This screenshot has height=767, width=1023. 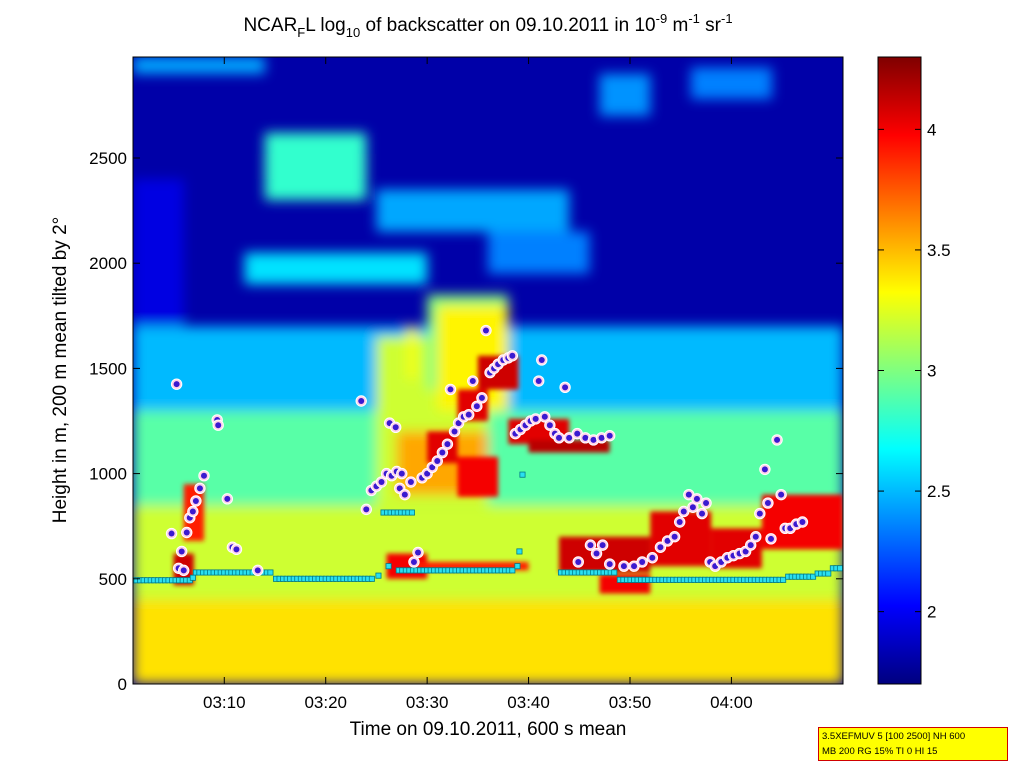 What do you see at coordinates (931, 612) in the screenshot?
I see `colorbar-tick-label: 2` at bounding box center [931, 612].